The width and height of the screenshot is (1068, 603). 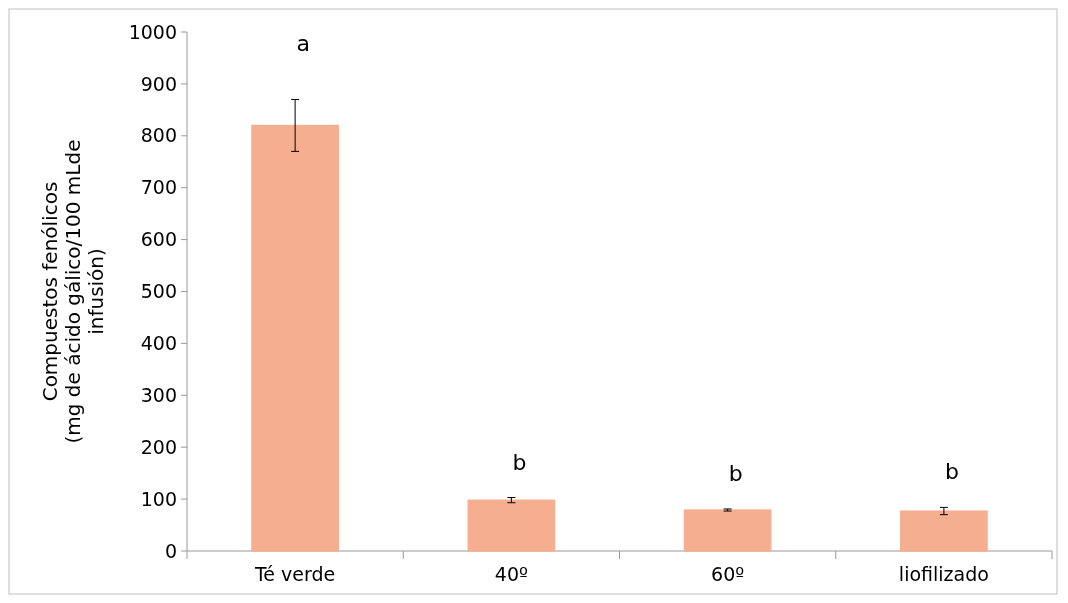 I want to click on y-tick-label: 400, so click(x=158, y=343).